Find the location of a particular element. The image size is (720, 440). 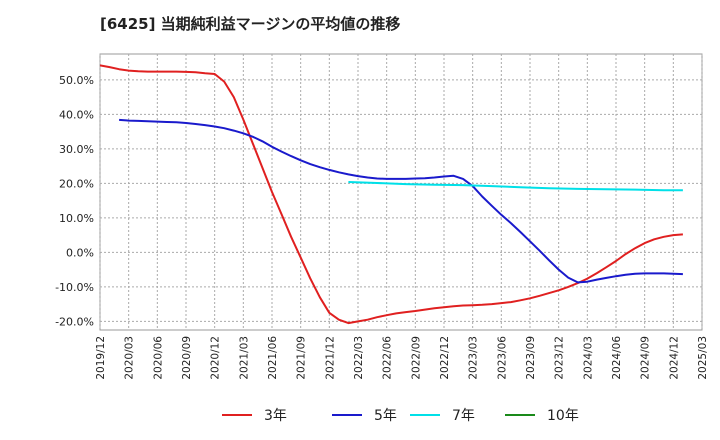

y-tick-label: 30.0% is located at coordinates (76, 149).